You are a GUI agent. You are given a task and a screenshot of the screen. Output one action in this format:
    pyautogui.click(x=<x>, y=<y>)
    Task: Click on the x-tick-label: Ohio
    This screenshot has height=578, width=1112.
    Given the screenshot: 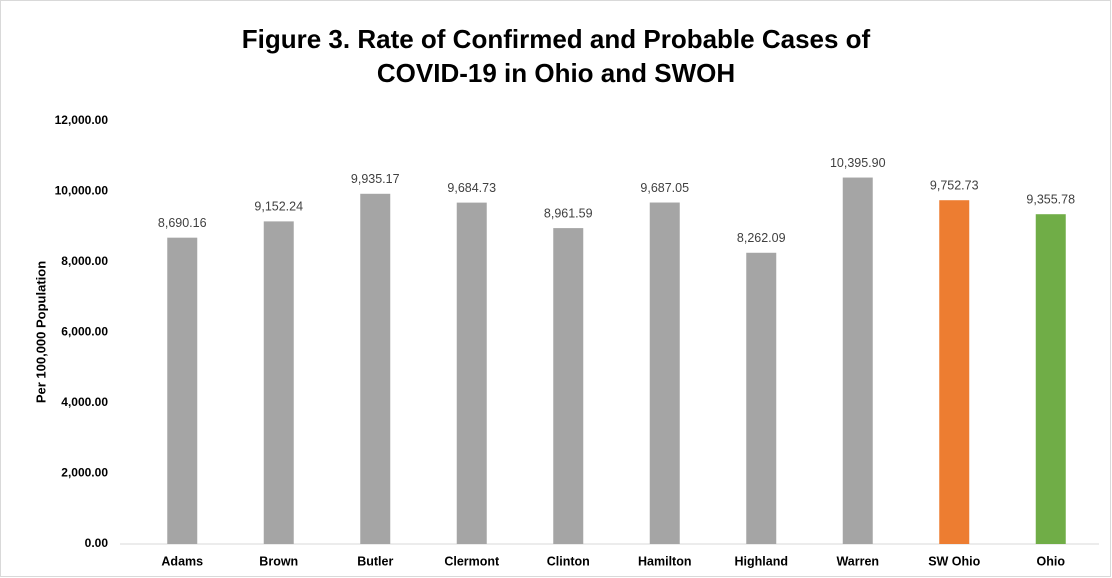 What is the action you would take?
    pyautogui.click(x=1051, y=561)
    